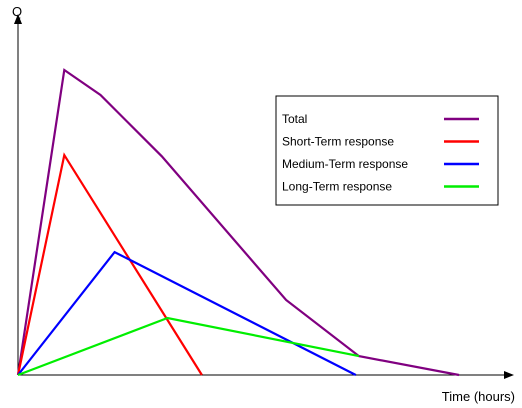 This screenshot has height=408, width=522. Describe the element at coordinates (188, 346) in the screenshot. I see `series-line-long-term-response` at that location.